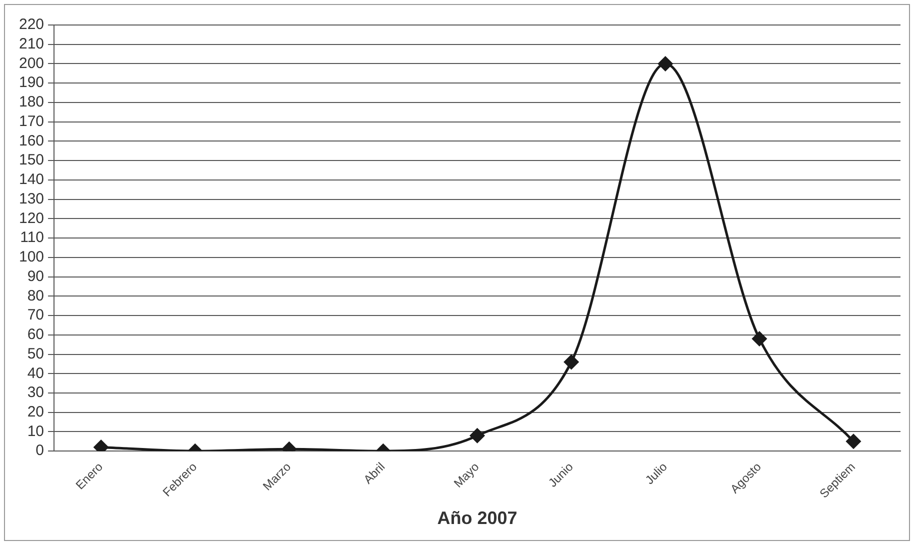  I want to click on y-tick-label: 40, so click(35, 373).